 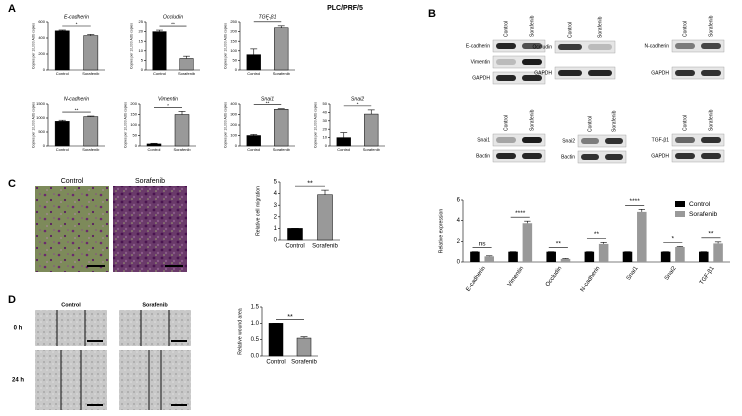 I want to click on y-tick-label: 1000, so click(x=41, y=117).